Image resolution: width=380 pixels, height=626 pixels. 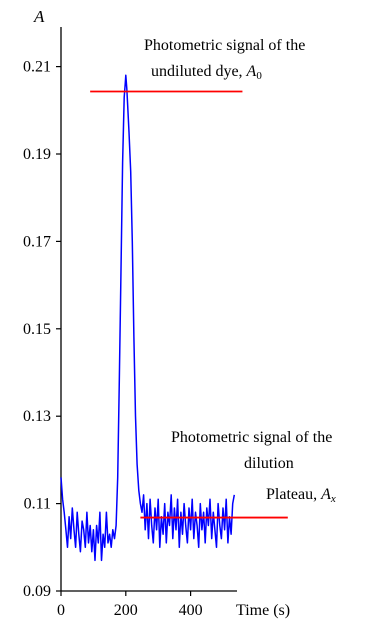 I want to click on y-tick-label: 0.11, so click(x=37, y=504).